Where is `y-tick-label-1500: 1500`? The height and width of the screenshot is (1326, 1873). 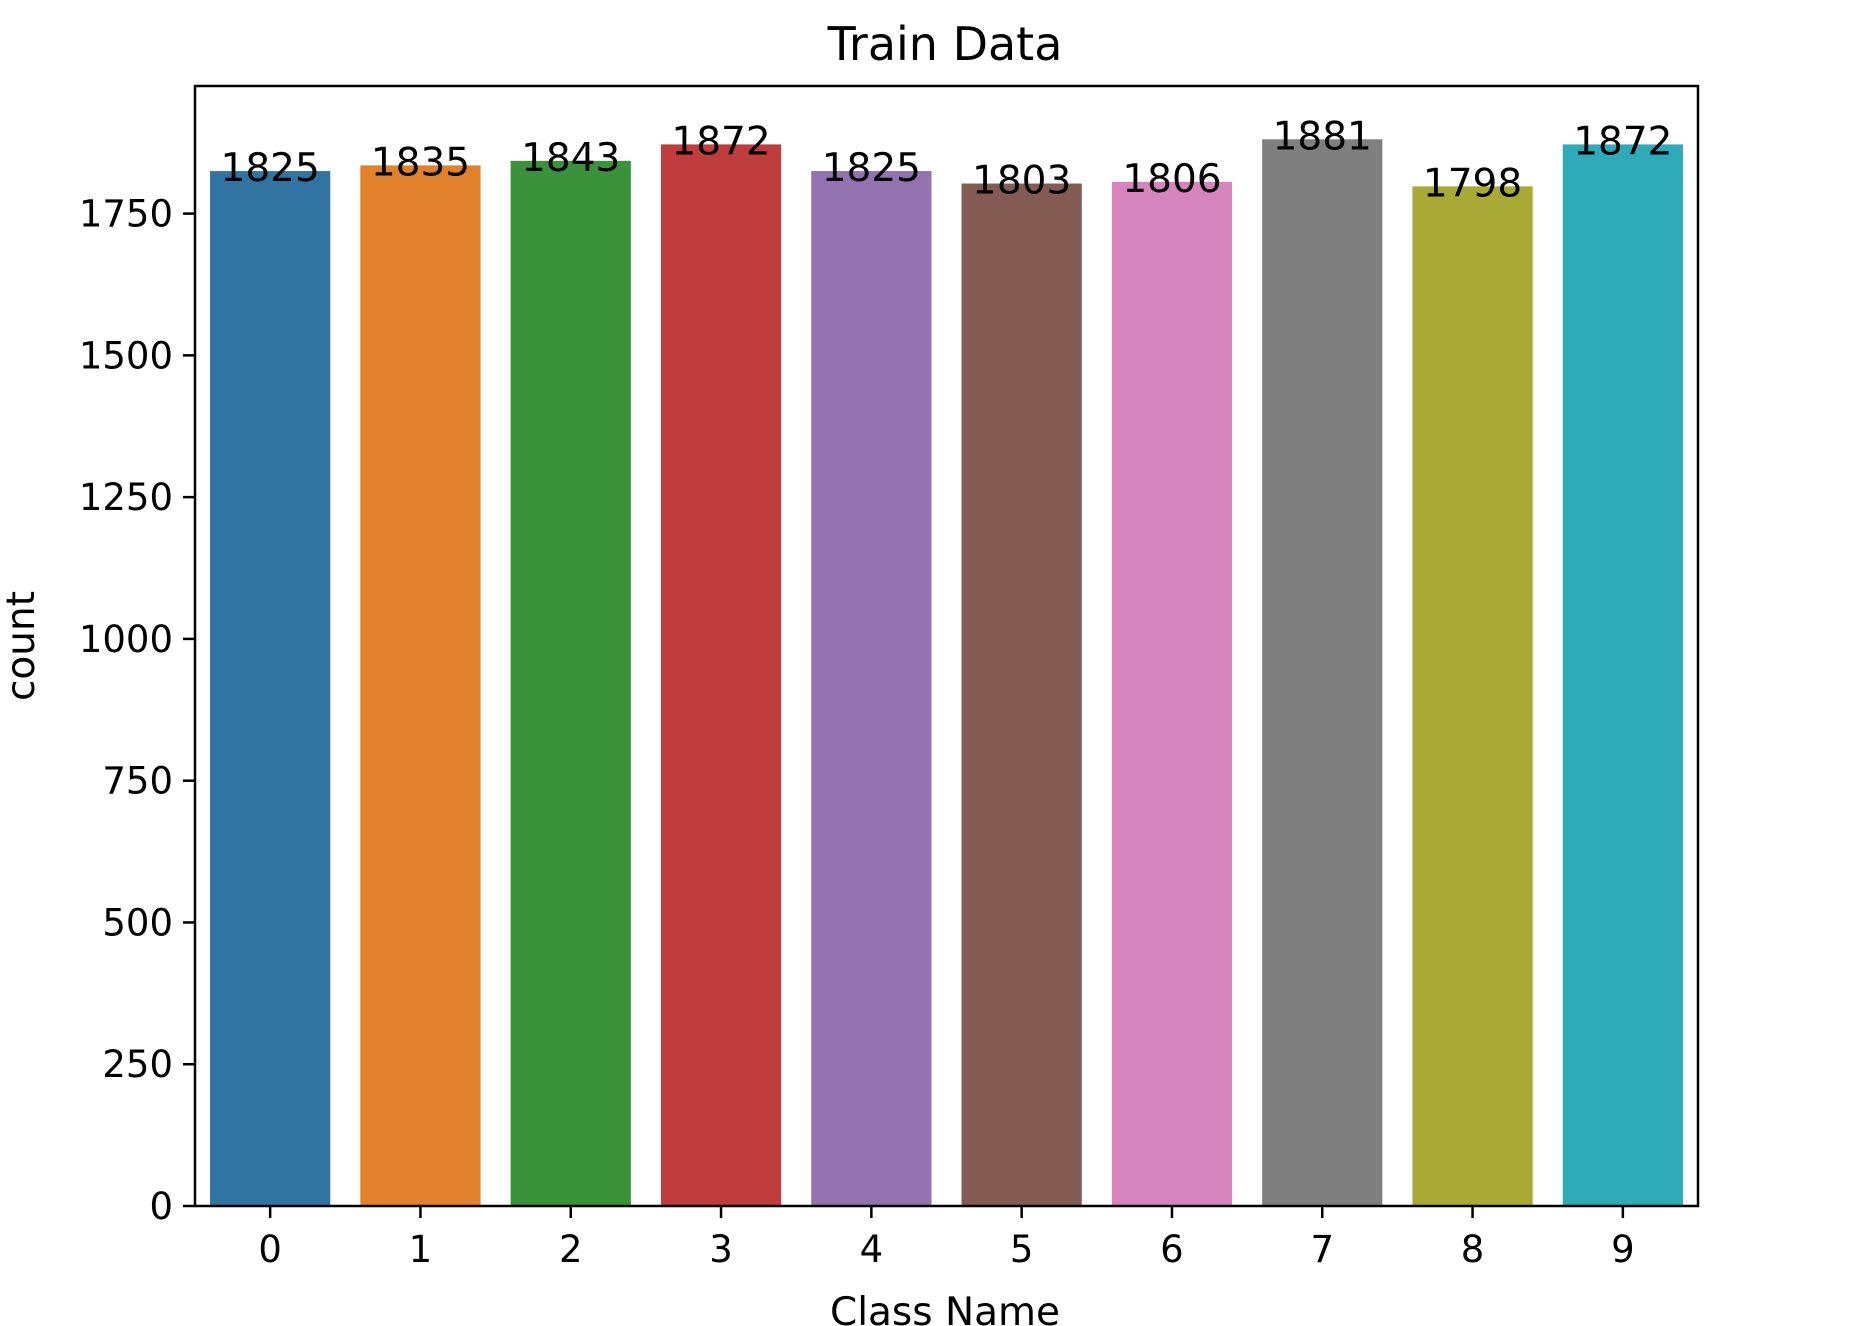 y-tick-label-1500: 1500 is located at coordinates (126, 355).